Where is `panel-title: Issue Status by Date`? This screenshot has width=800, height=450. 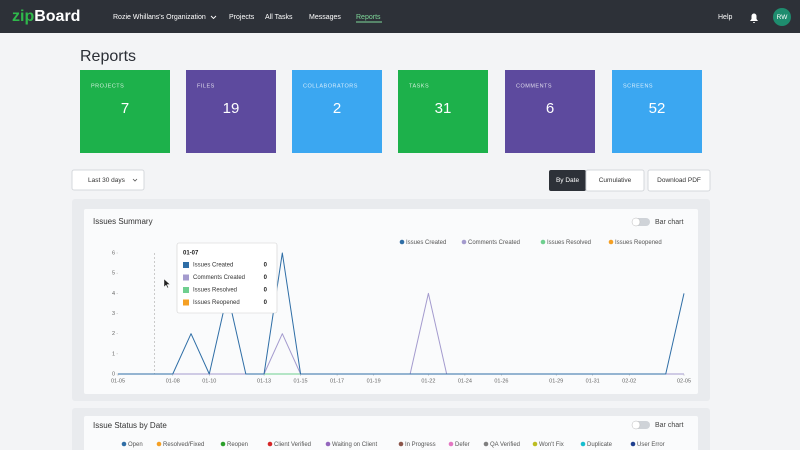 panel-title: Issue Status by Date is located at coordinates (130, 425).